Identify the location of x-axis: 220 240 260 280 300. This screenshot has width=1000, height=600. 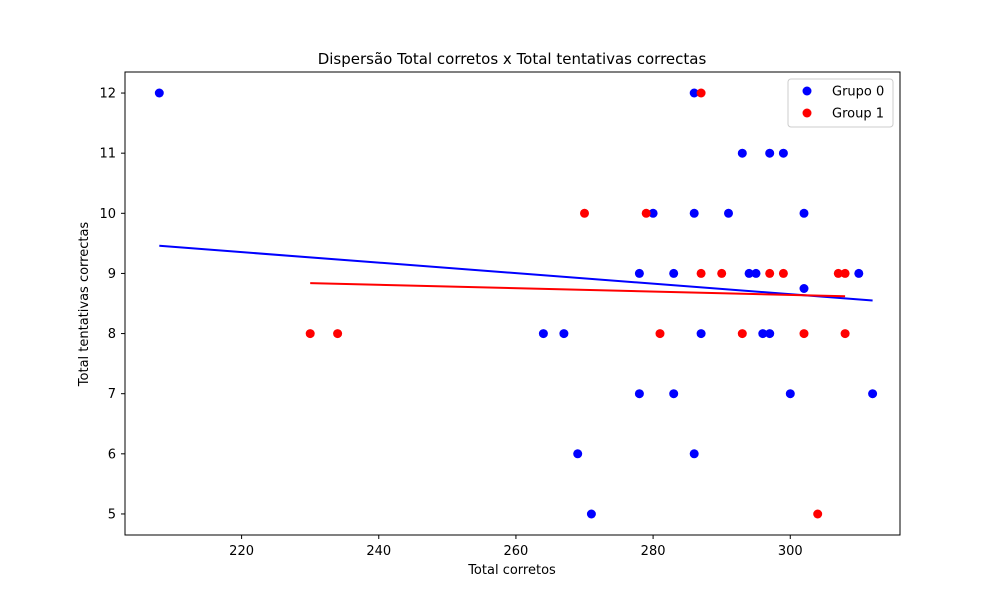
(516, 547).